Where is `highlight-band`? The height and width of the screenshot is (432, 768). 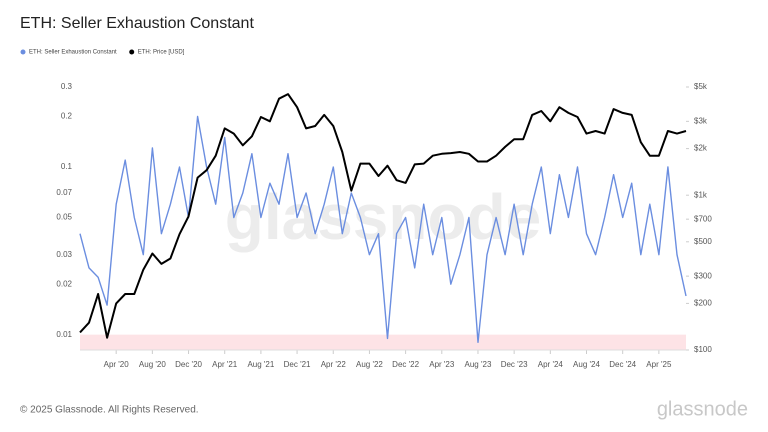
highlight-band is located at coordinates (383, 342).